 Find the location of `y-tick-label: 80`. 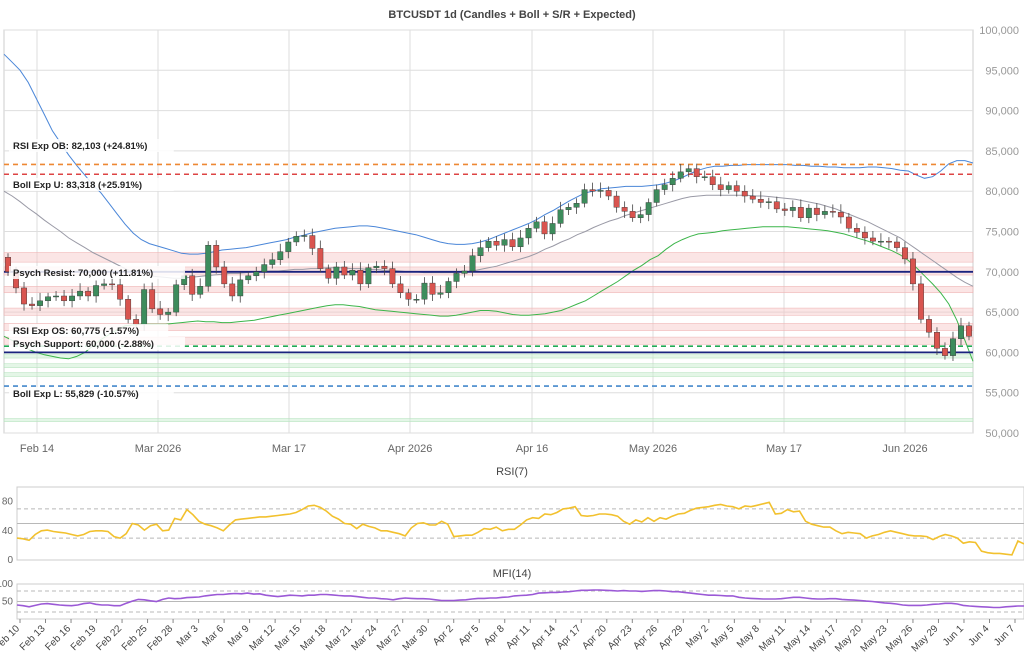

y-tick-label: 80 is located at coordinates (8, 502).